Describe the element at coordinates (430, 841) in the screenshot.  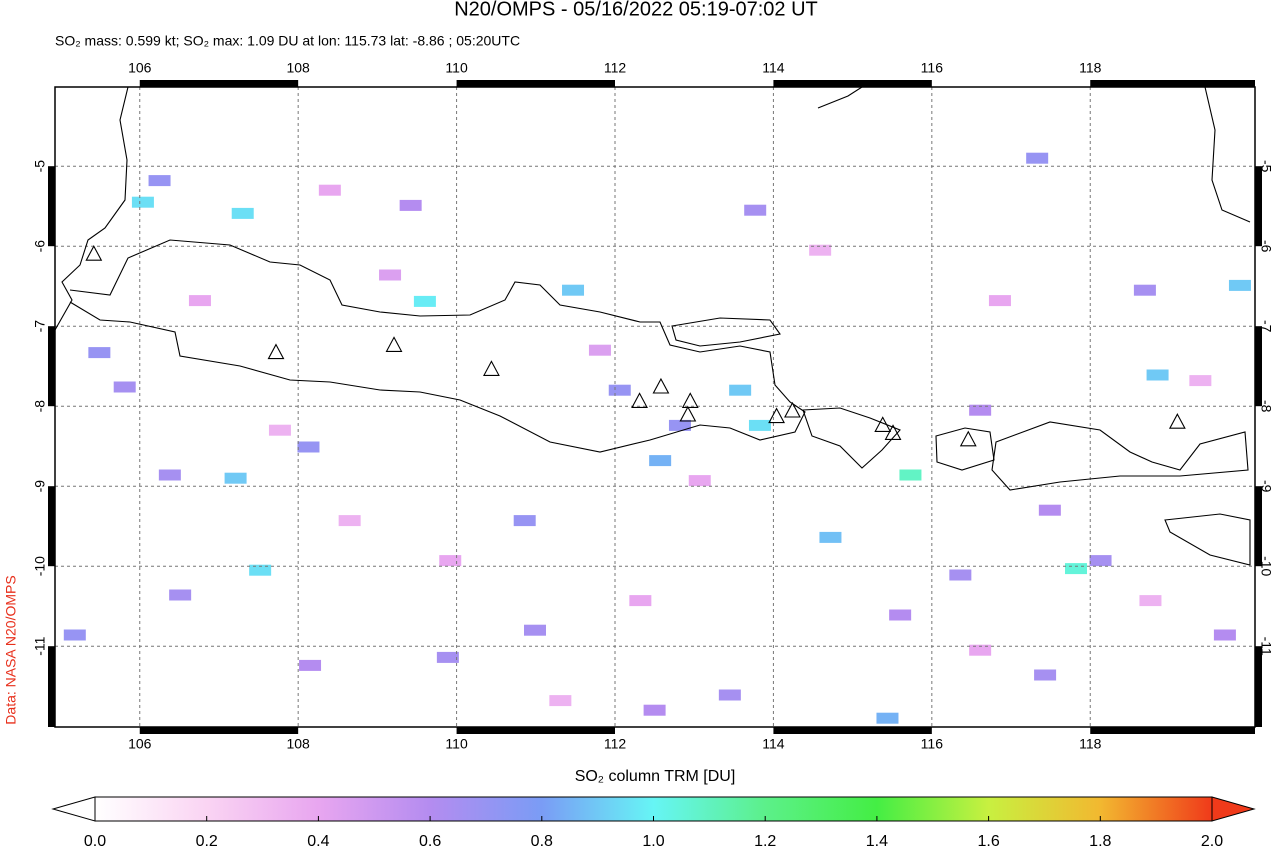
I see `colorbar-tick-label: 0.6` at that location.